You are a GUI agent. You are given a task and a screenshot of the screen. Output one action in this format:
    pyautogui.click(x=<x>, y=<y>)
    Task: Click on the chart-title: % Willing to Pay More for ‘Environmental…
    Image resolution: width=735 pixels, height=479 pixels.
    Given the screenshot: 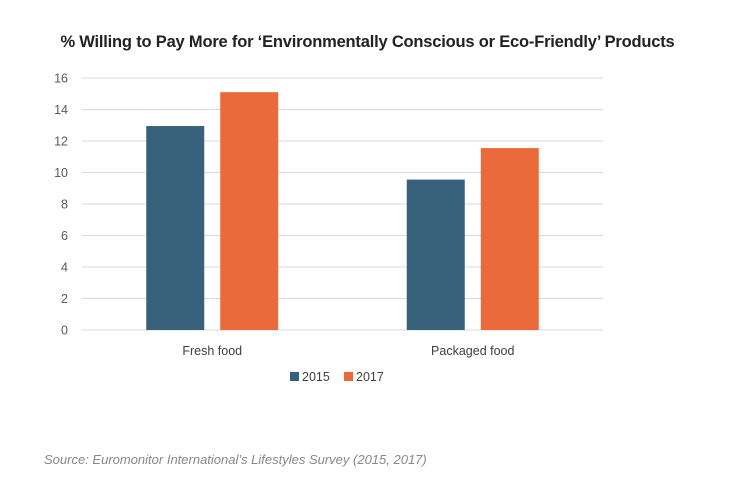 What is the action you would take?
    pyautogui.click(x=367, y=42)
    